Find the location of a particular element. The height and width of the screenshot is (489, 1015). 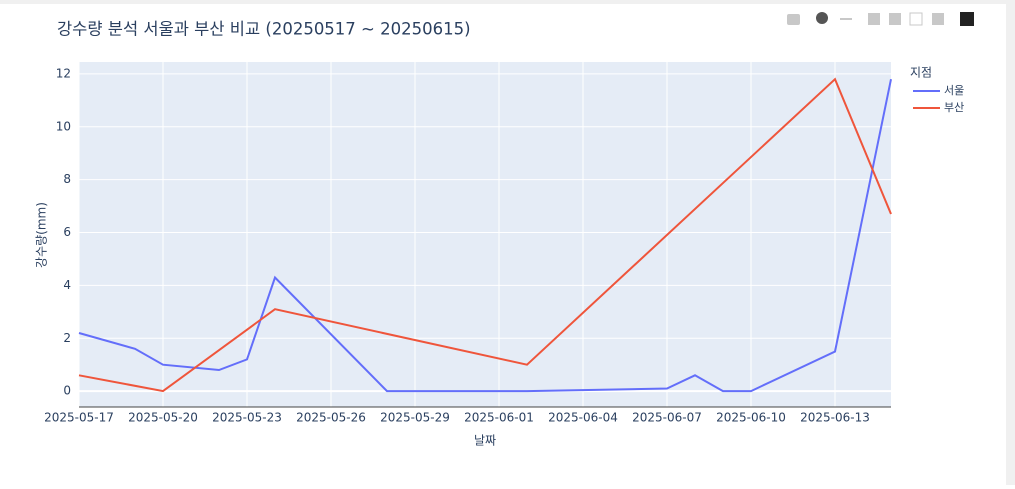

legend-label: 서울 is located at coordinates (954, 90).